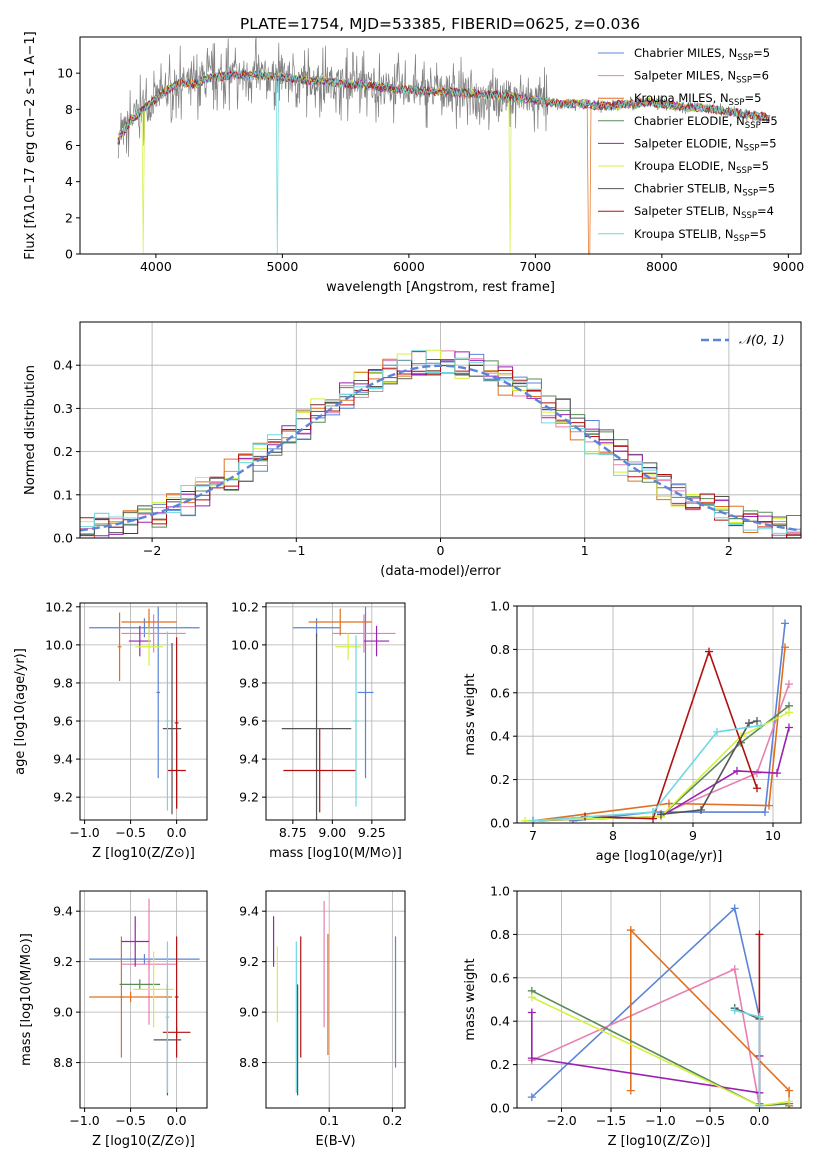 The height and width of the screenshot is (1170, 819). I want to click on y-tick-label: 6, so click(69, 145).